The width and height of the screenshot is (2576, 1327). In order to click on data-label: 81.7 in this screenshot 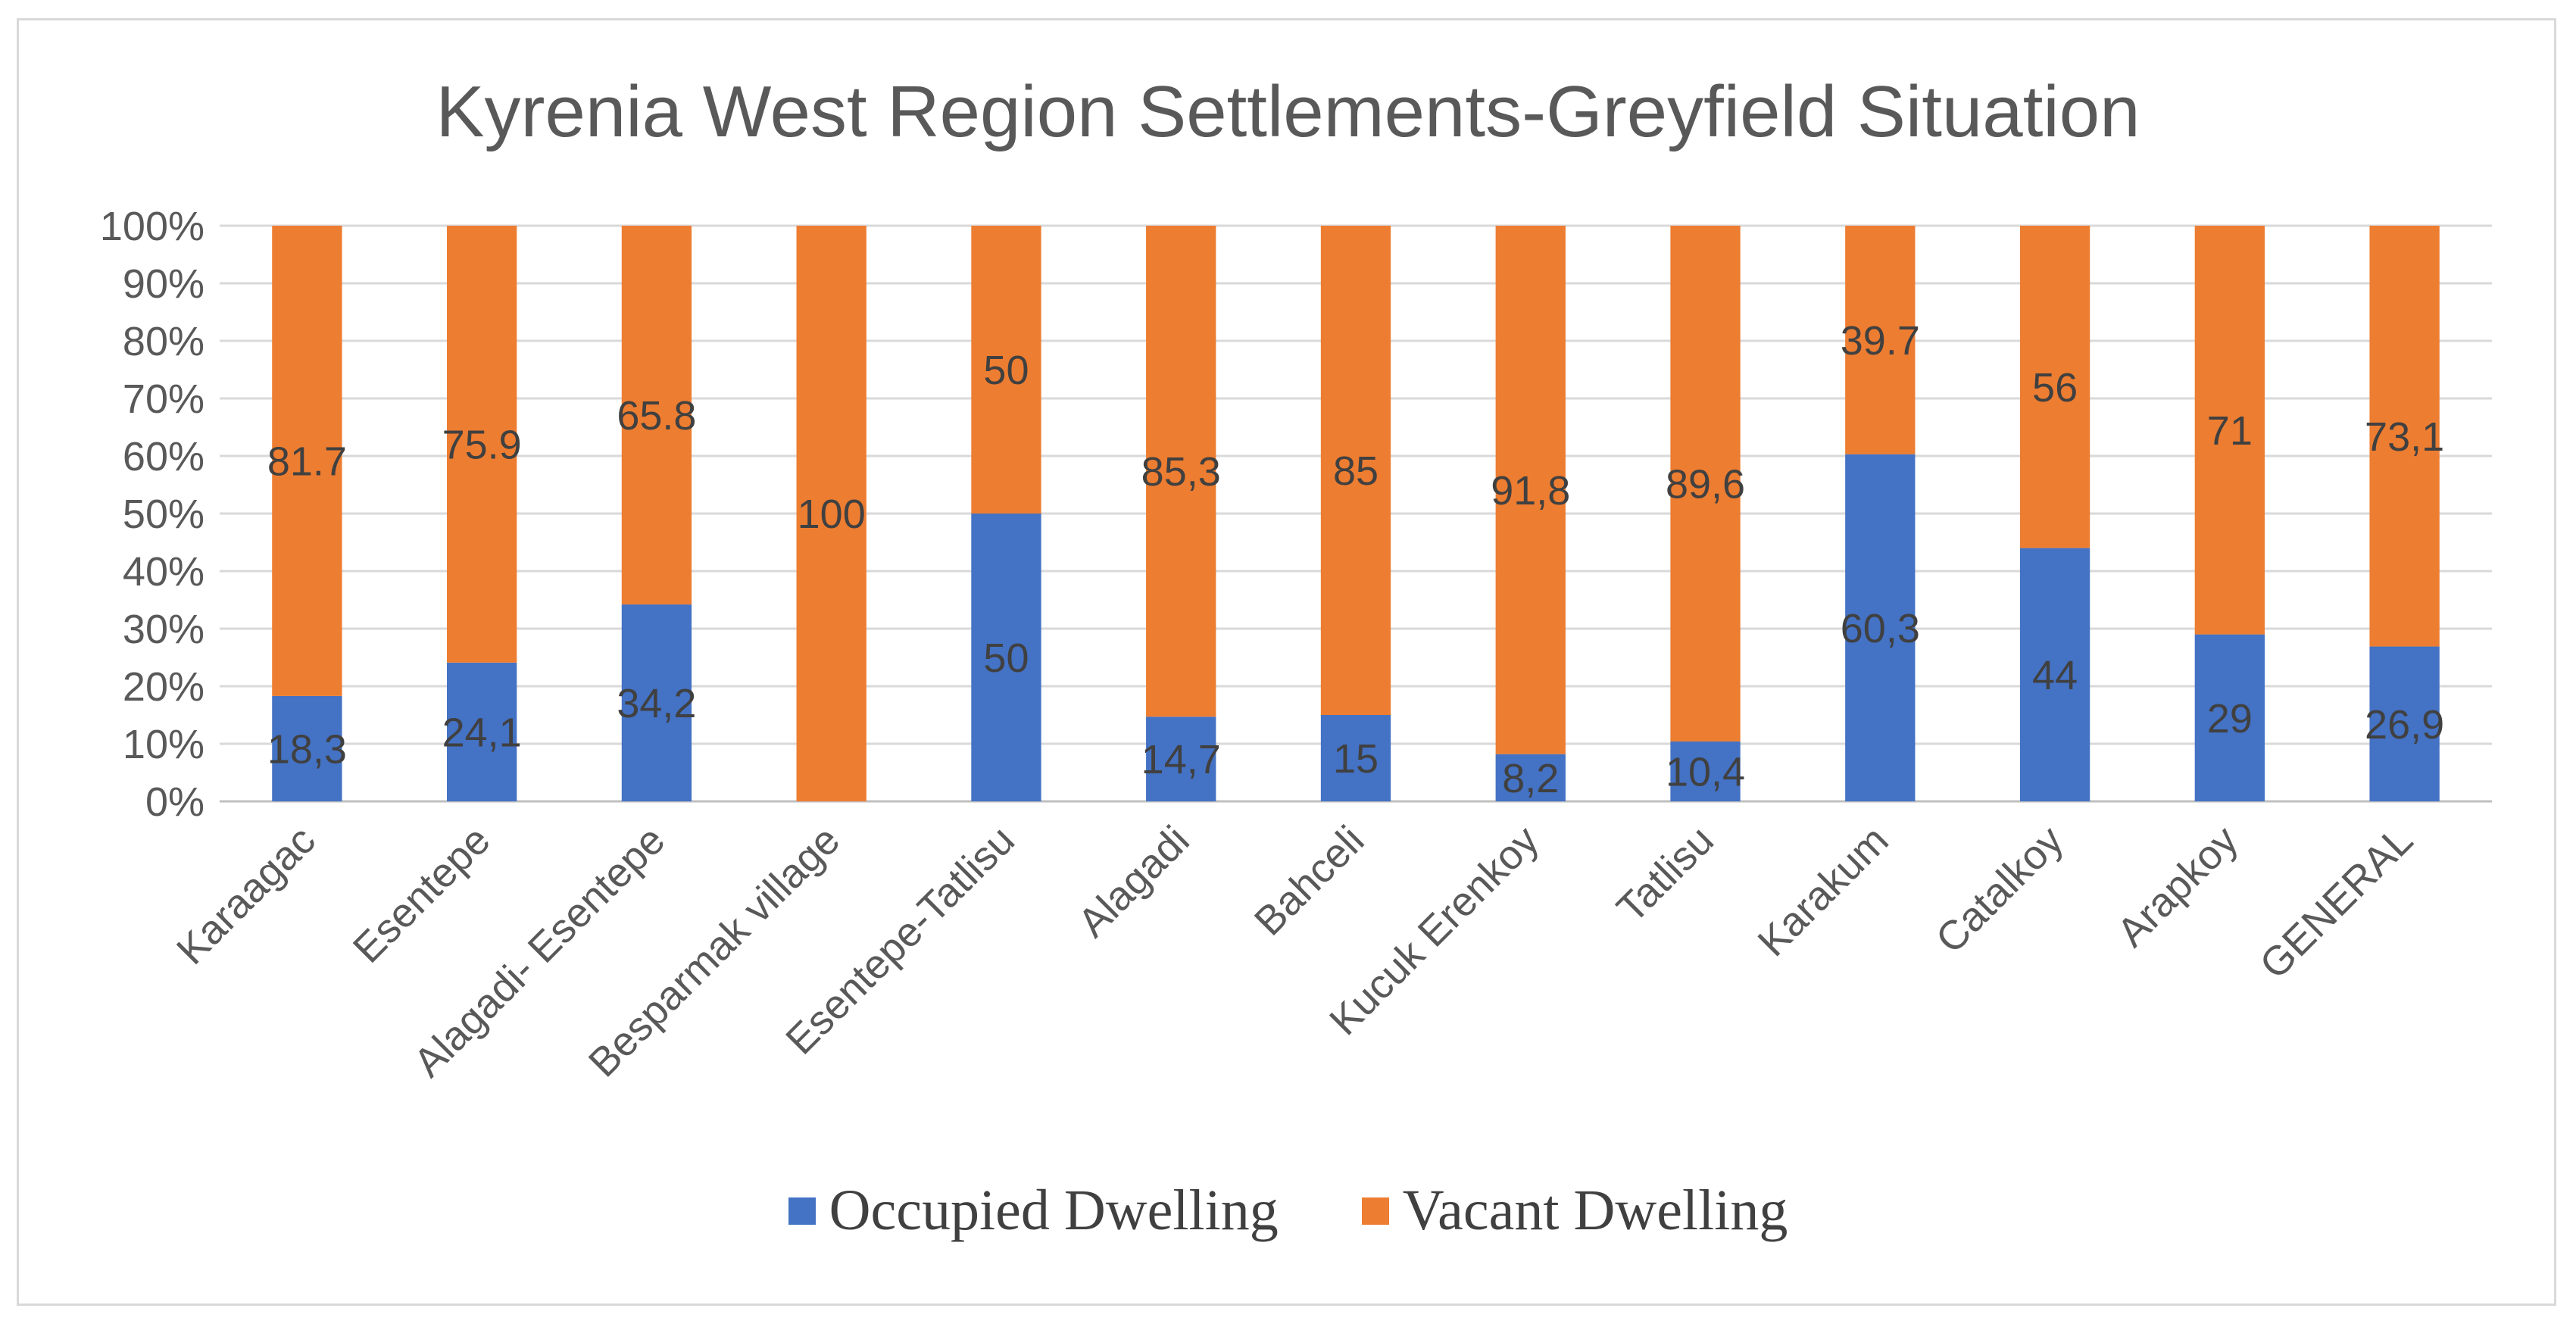, I will do `click(307, 462)`.